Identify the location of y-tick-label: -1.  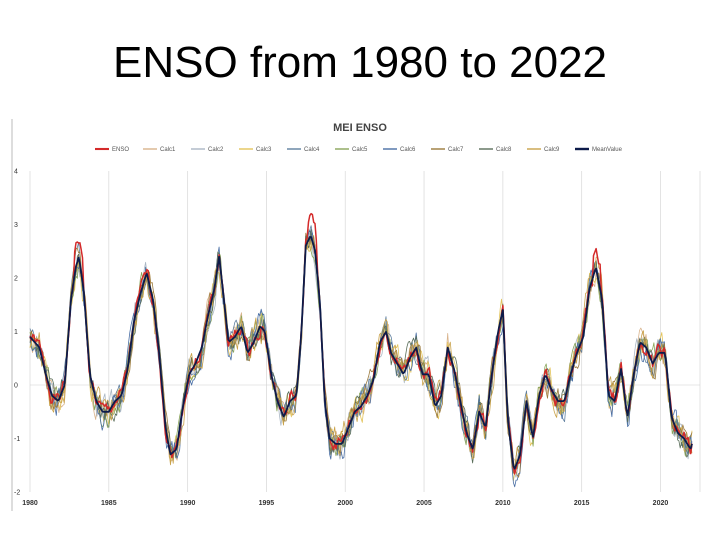
(17, 439).